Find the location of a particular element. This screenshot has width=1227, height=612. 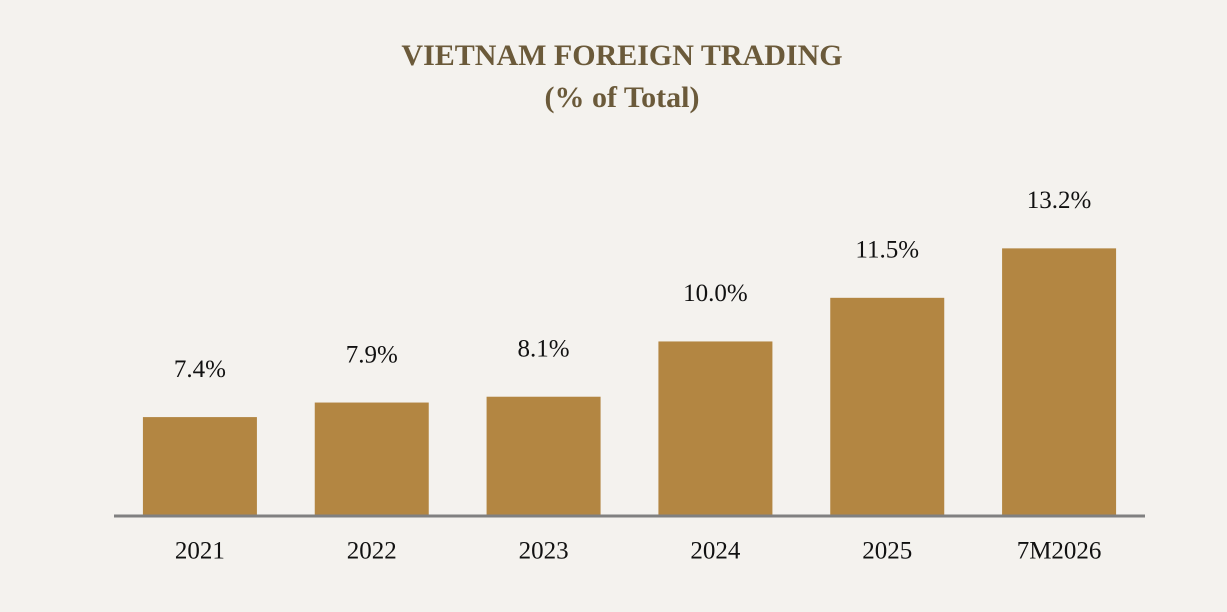

value-label: 7.9% is located at coordinates (372, 354).